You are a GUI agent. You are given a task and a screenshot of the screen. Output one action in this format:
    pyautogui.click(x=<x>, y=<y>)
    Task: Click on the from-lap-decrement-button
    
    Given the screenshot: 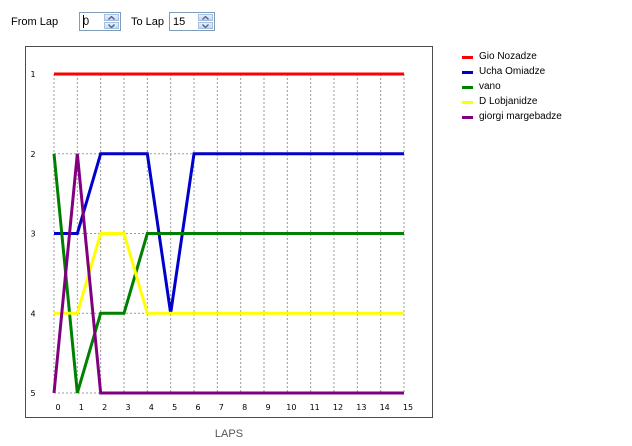 What is the action you would take?
    pyautogui.click(x=111, y=25)
    